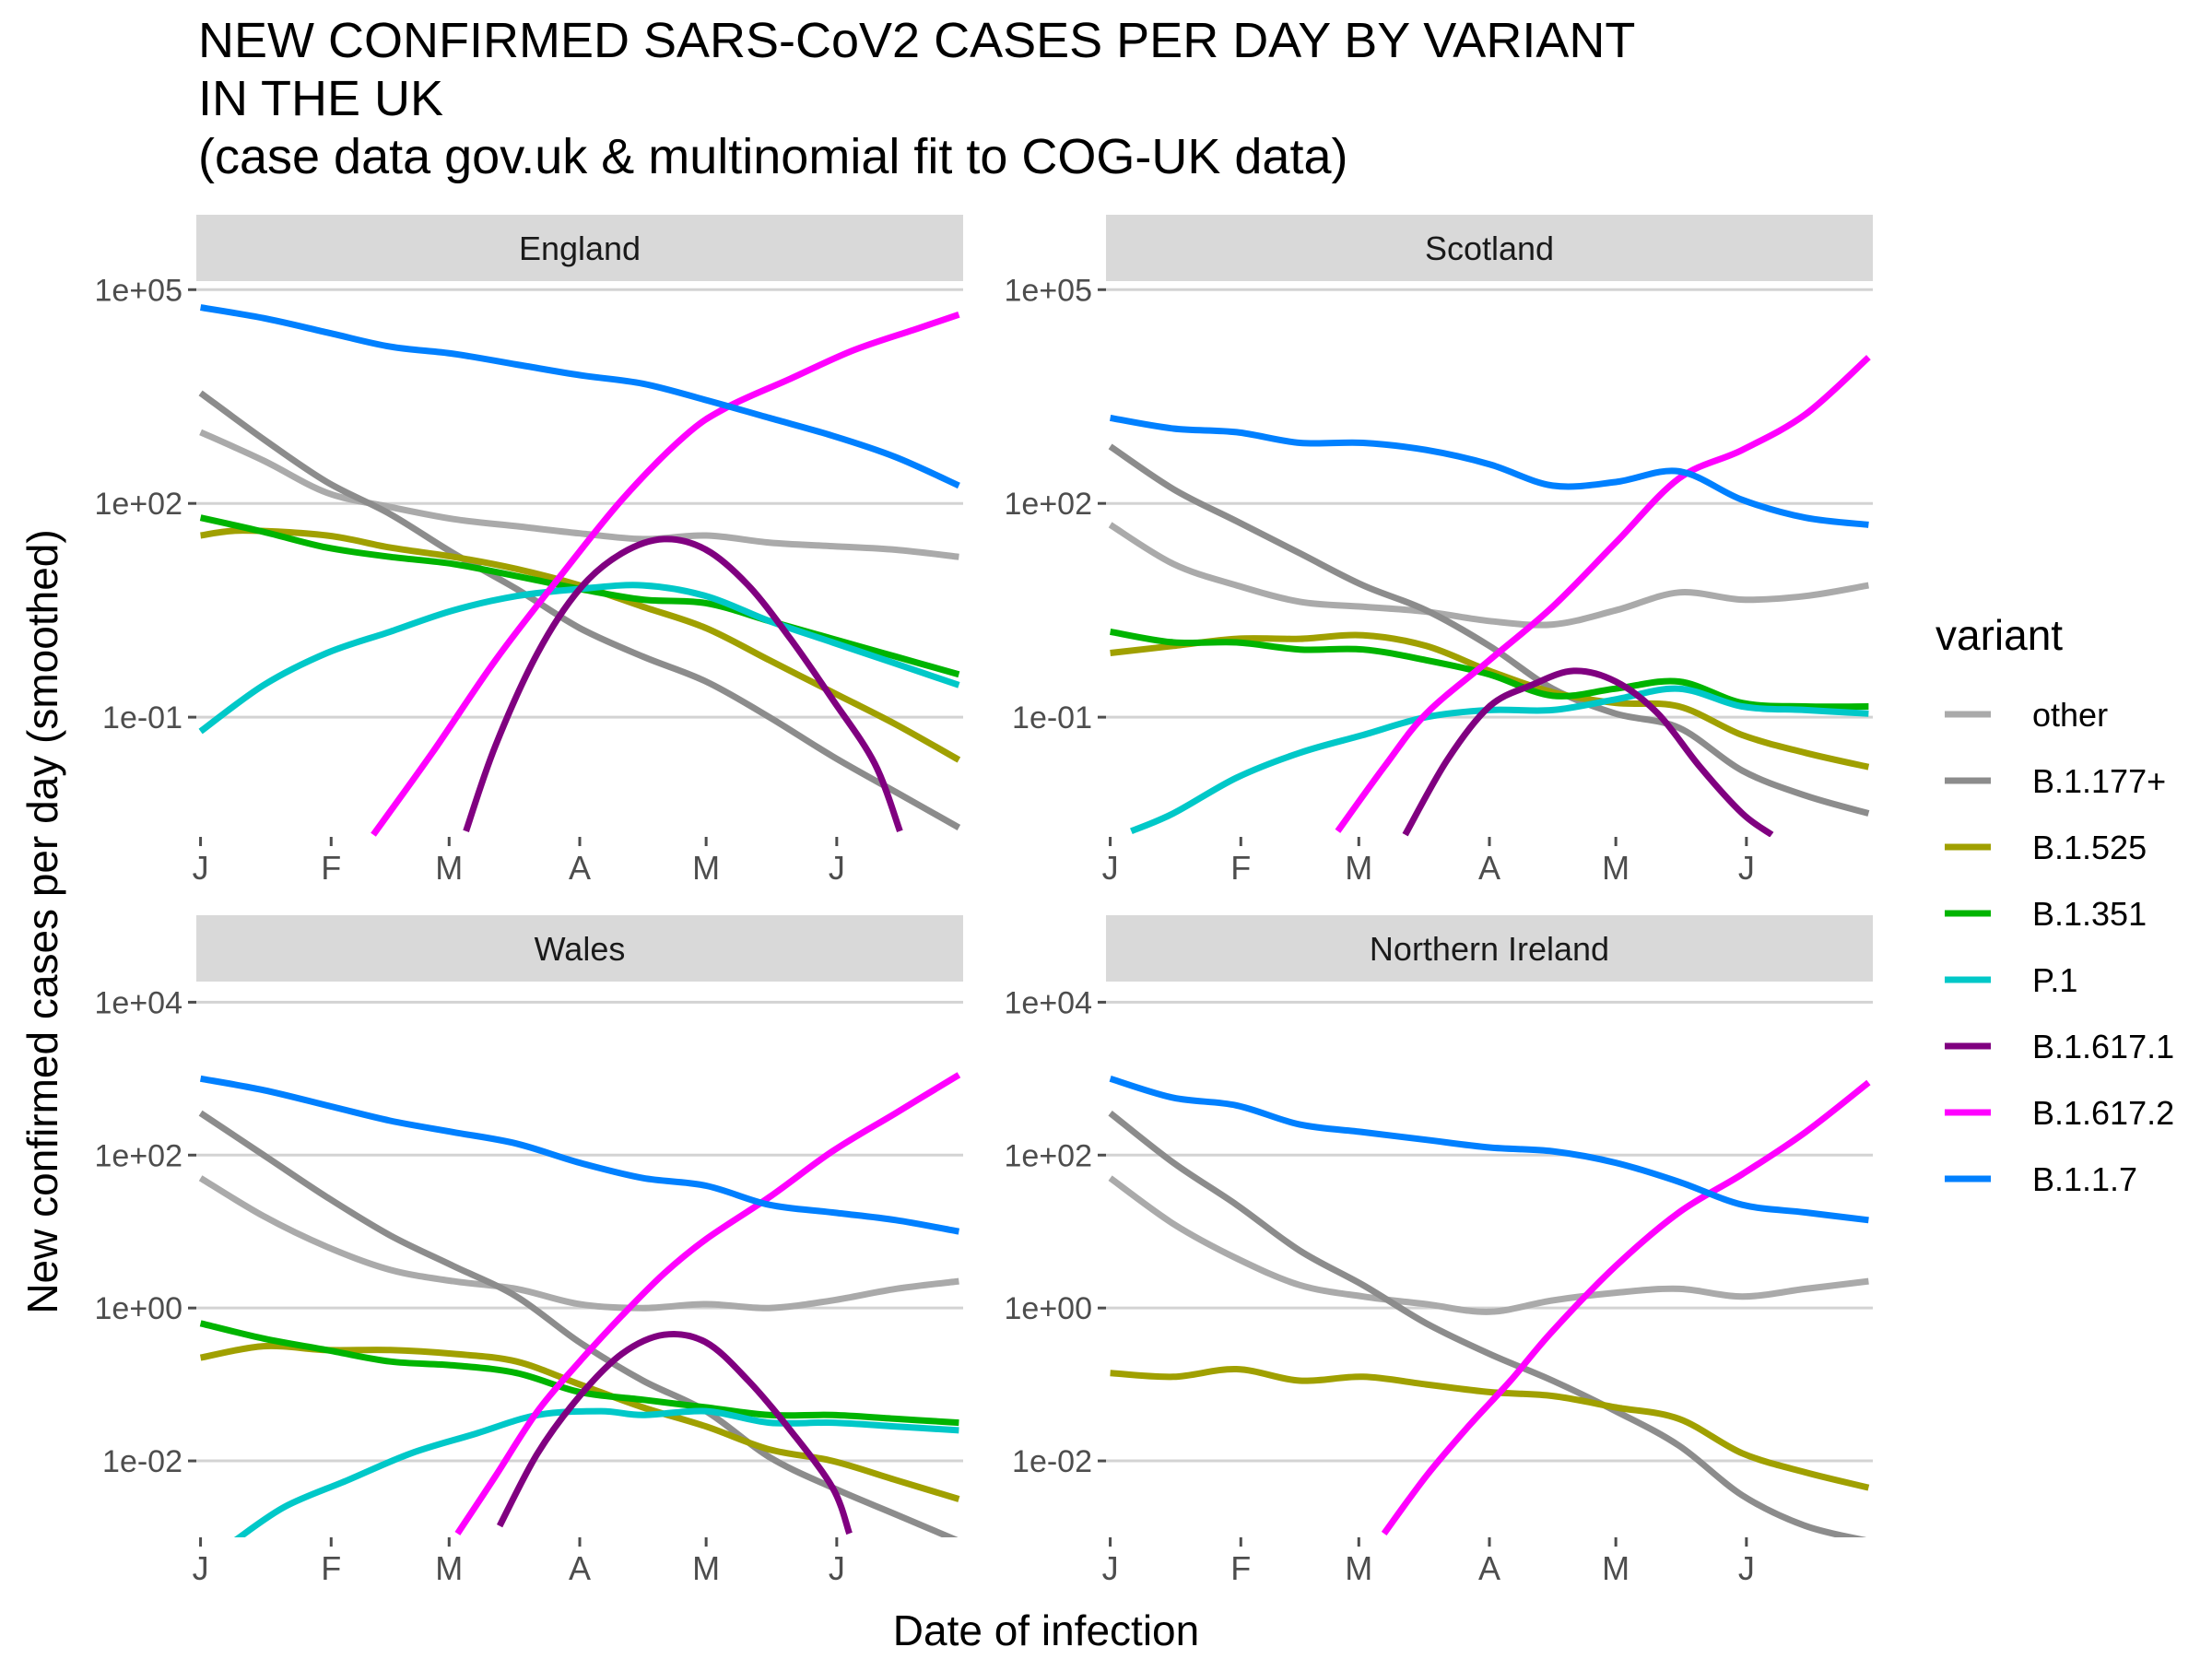  Describe the element at coordinates (580, 1568) in the screenshot. I see `x-tick-label-wales: A` at that location.